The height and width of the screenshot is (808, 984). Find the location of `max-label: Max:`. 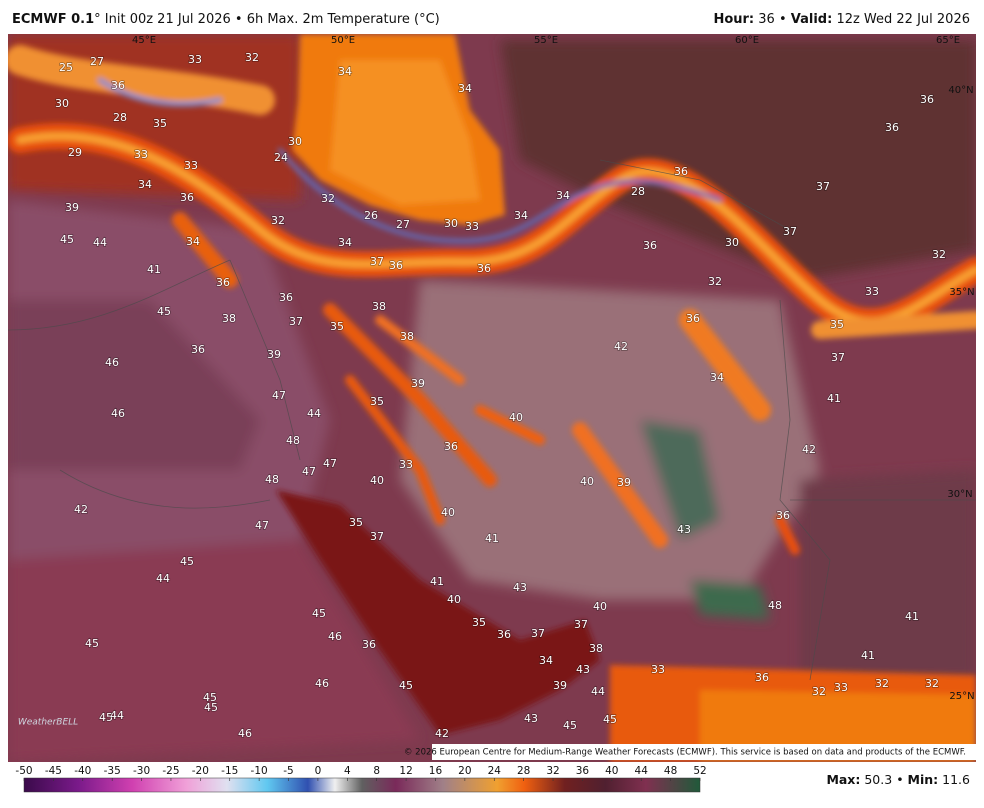

max-label: Max: is located at coordinates (843, 779).